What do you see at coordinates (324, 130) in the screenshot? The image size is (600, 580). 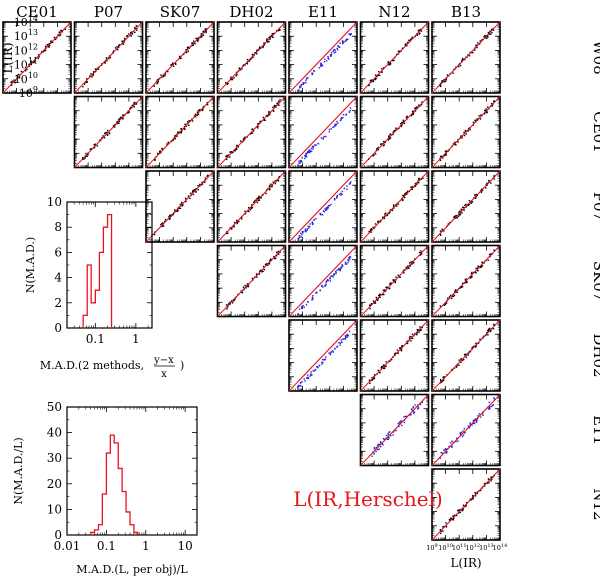 I see `fit-line` at bounding box center [324, 130].